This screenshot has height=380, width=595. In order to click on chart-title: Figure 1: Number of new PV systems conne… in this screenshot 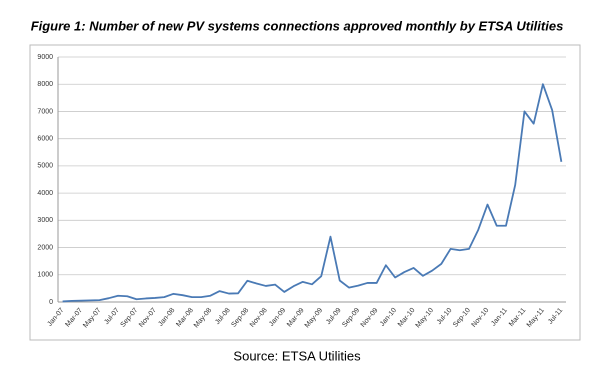, I will do `click(297, 25)`.